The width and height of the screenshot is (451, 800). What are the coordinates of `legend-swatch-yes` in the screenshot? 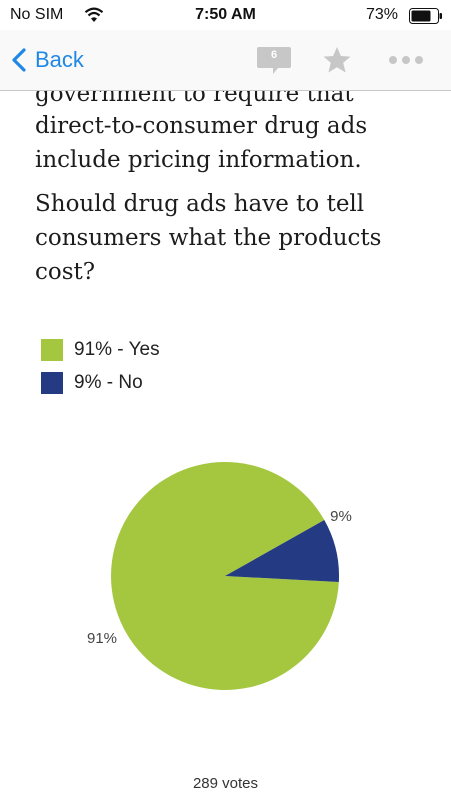 It's located at (52, 349).